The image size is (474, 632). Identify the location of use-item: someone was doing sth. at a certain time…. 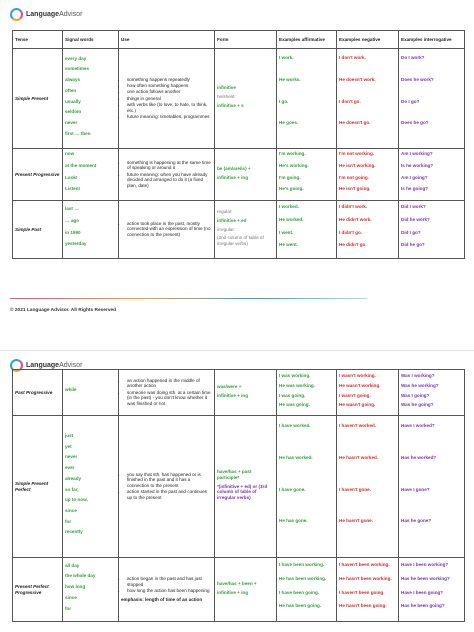
(169, 398).